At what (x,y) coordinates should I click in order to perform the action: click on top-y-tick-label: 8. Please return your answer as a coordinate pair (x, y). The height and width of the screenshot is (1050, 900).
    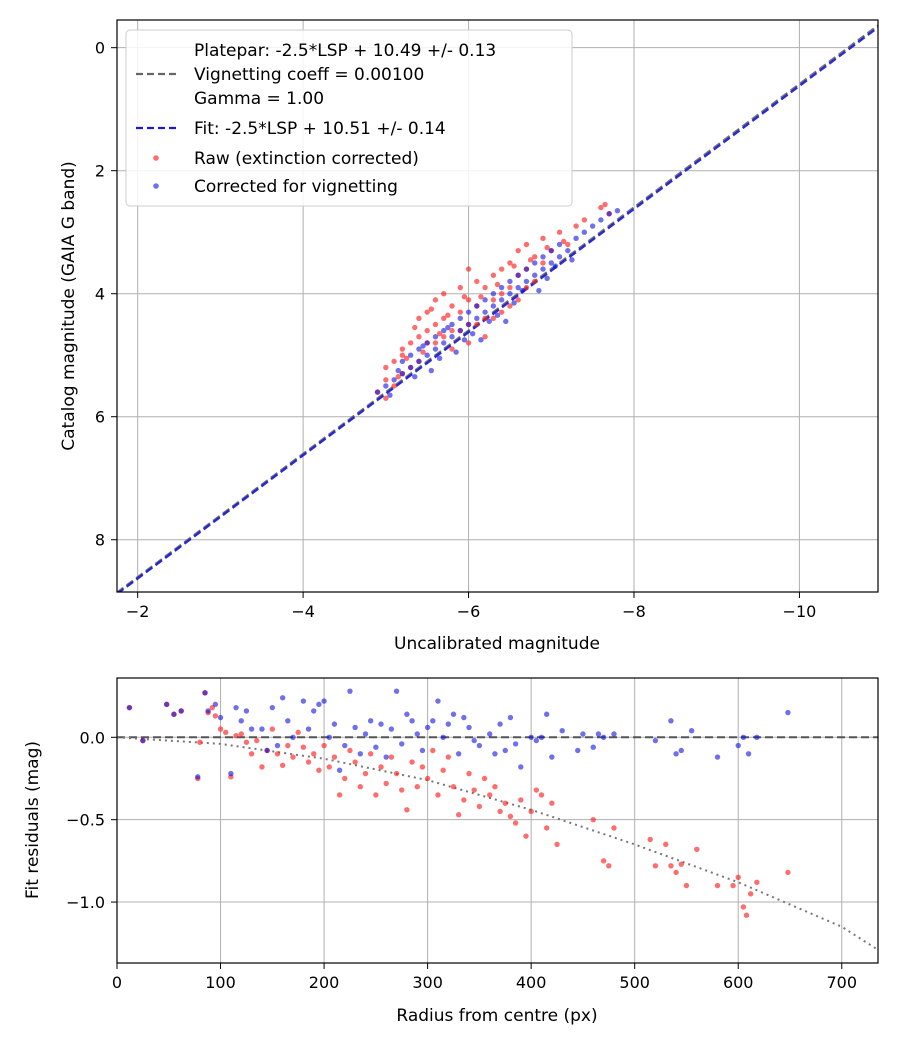
    Looking at the image, I should click on (100, 540).